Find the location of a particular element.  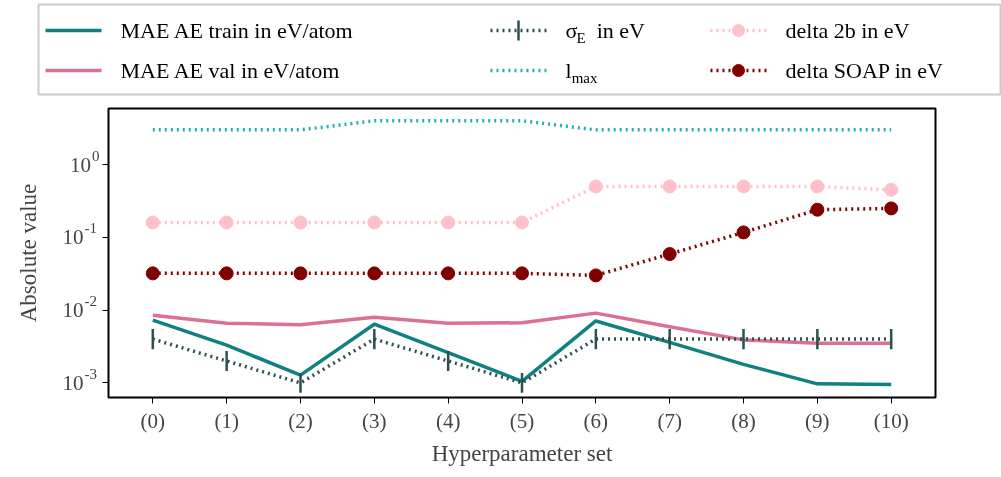

x-tick-label: (2) is located at coordinates (300, 420).